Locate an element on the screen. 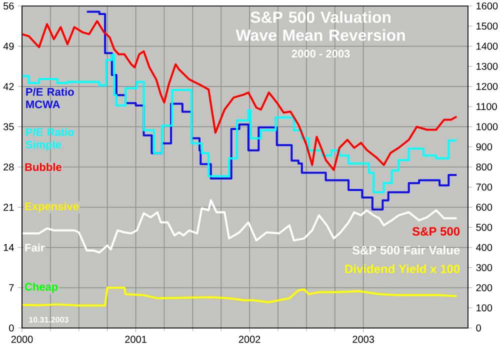 The width and height of the screenshot is (500, 350). y2-tick-label: 1100 is located at coordinates (486, 106).